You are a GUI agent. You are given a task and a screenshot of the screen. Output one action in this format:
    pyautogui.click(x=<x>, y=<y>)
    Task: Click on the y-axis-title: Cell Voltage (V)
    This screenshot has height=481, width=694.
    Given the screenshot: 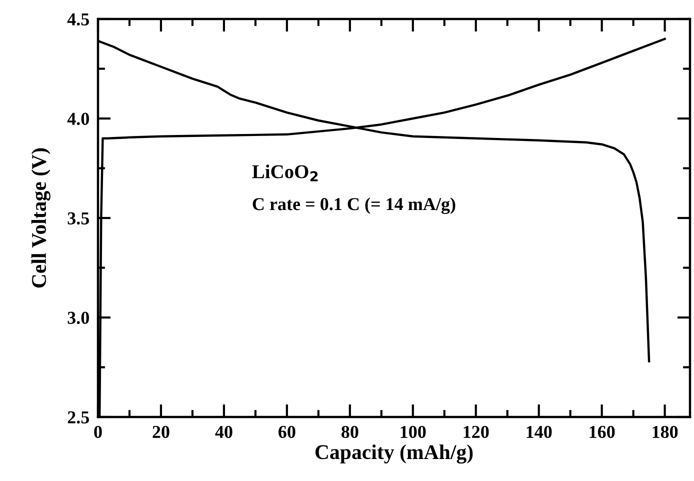 What is the action you would take?
    pyautogui.click(x=40, y=218)
    